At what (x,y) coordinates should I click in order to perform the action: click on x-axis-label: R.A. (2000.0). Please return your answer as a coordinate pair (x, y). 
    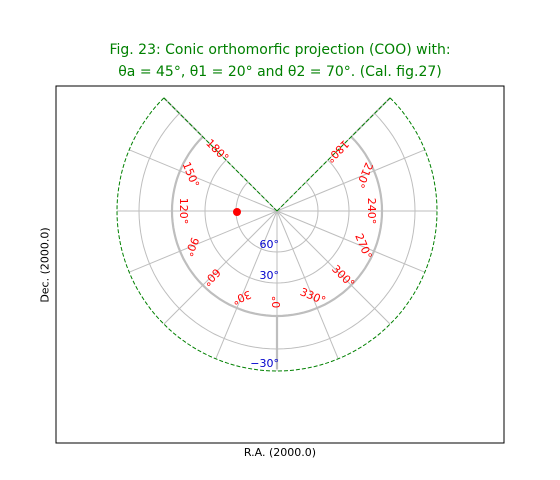
    Looking at the image, I should click on (280, 452).